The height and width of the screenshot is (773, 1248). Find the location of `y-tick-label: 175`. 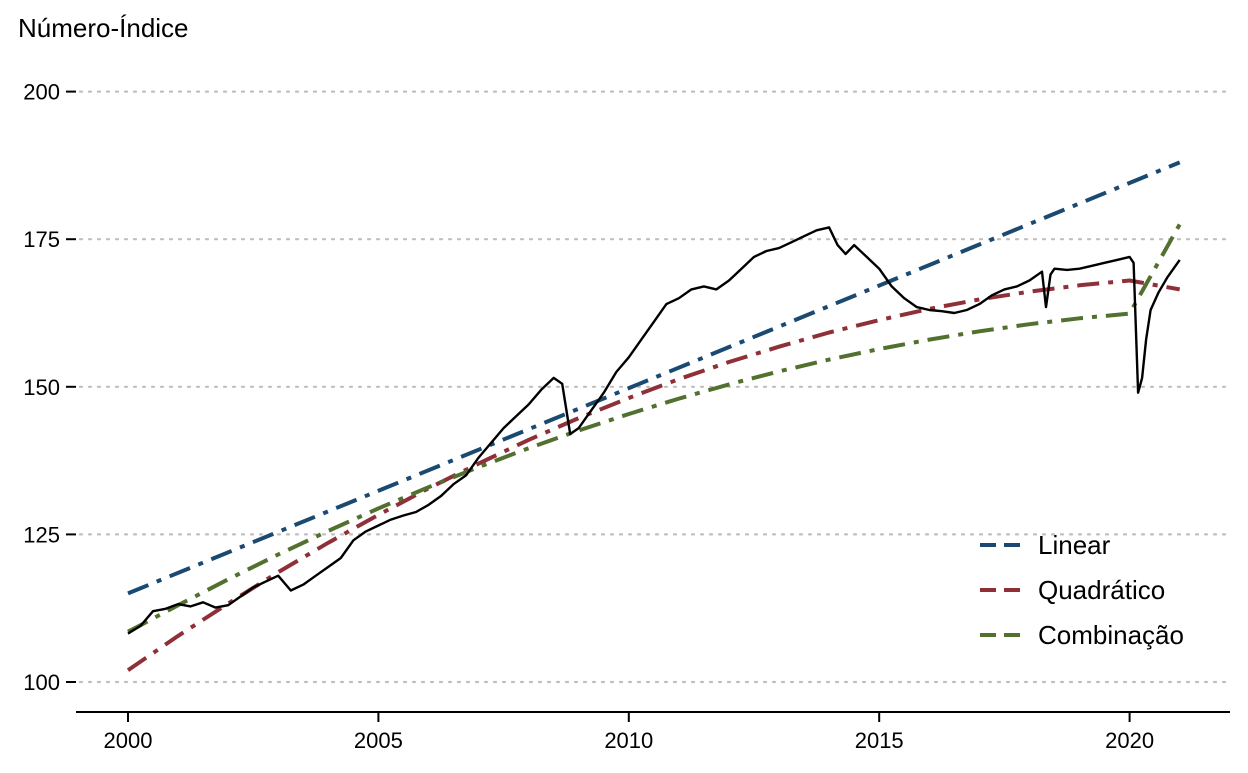

y-tick-label: 175 is located at coordinates (41, 239).